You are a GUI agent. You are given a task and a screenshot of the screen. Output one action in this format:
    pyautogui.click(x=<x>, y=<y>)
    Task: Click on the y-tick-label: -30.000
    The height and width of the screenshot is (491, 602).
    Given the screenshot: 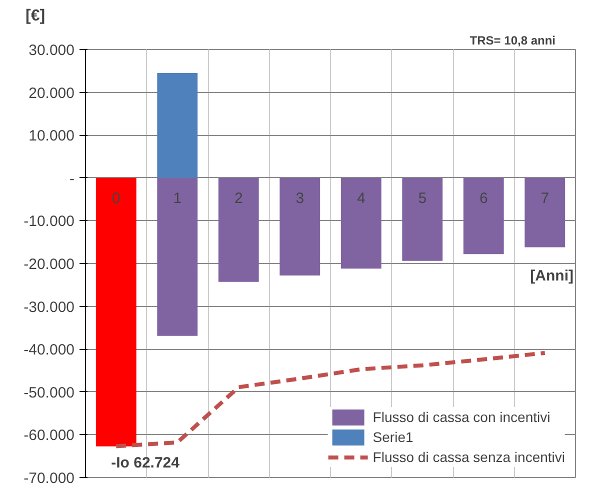 What is the action you would take?
    pyautogui.click(x=49, y=307)
    